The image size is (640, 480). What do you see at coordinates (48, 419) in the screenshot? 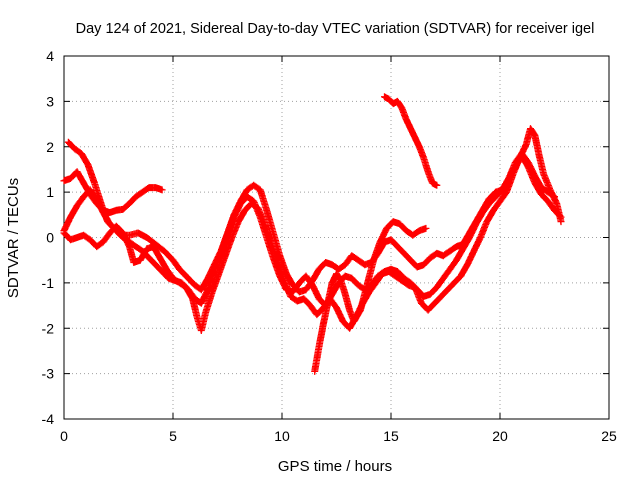
I see `y-tick-label: -4` at bounding box center [48, 419].